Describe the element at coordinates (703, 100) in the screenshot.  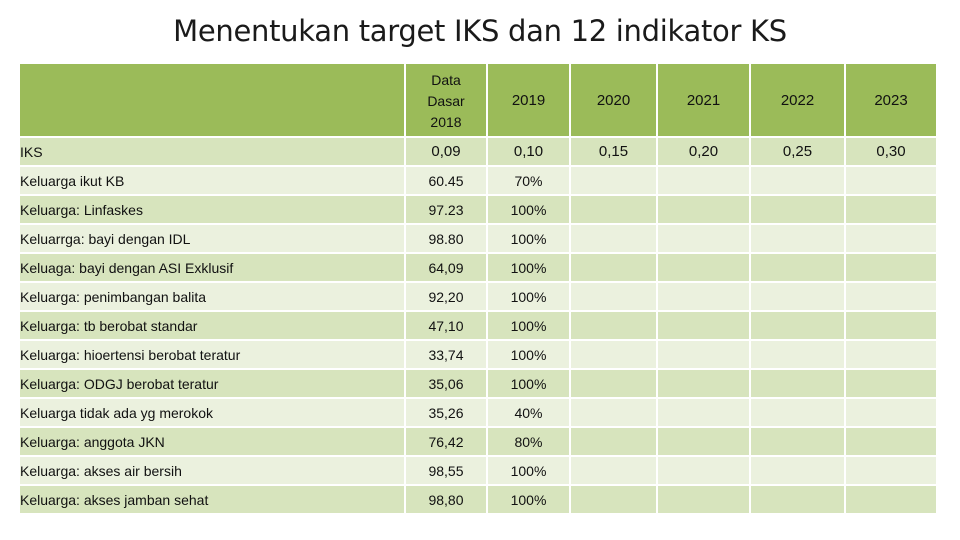
I see `header-year-2021: 2021` at that location.